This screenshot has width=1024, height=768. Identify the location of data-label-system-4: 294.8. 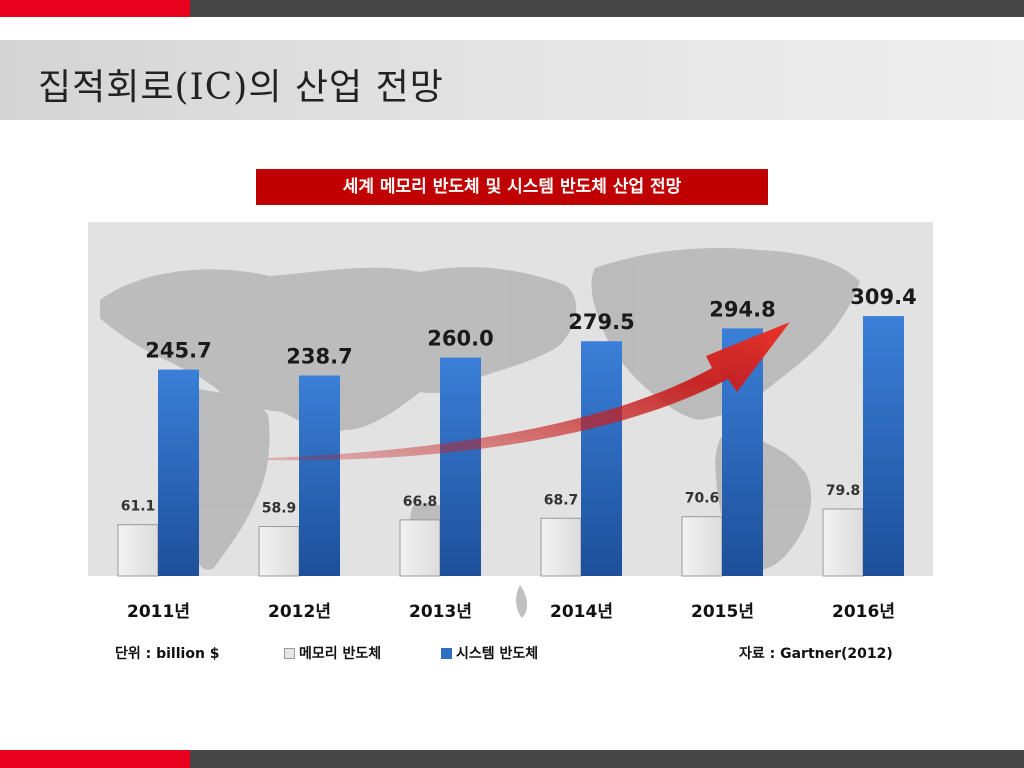
(742, 309).